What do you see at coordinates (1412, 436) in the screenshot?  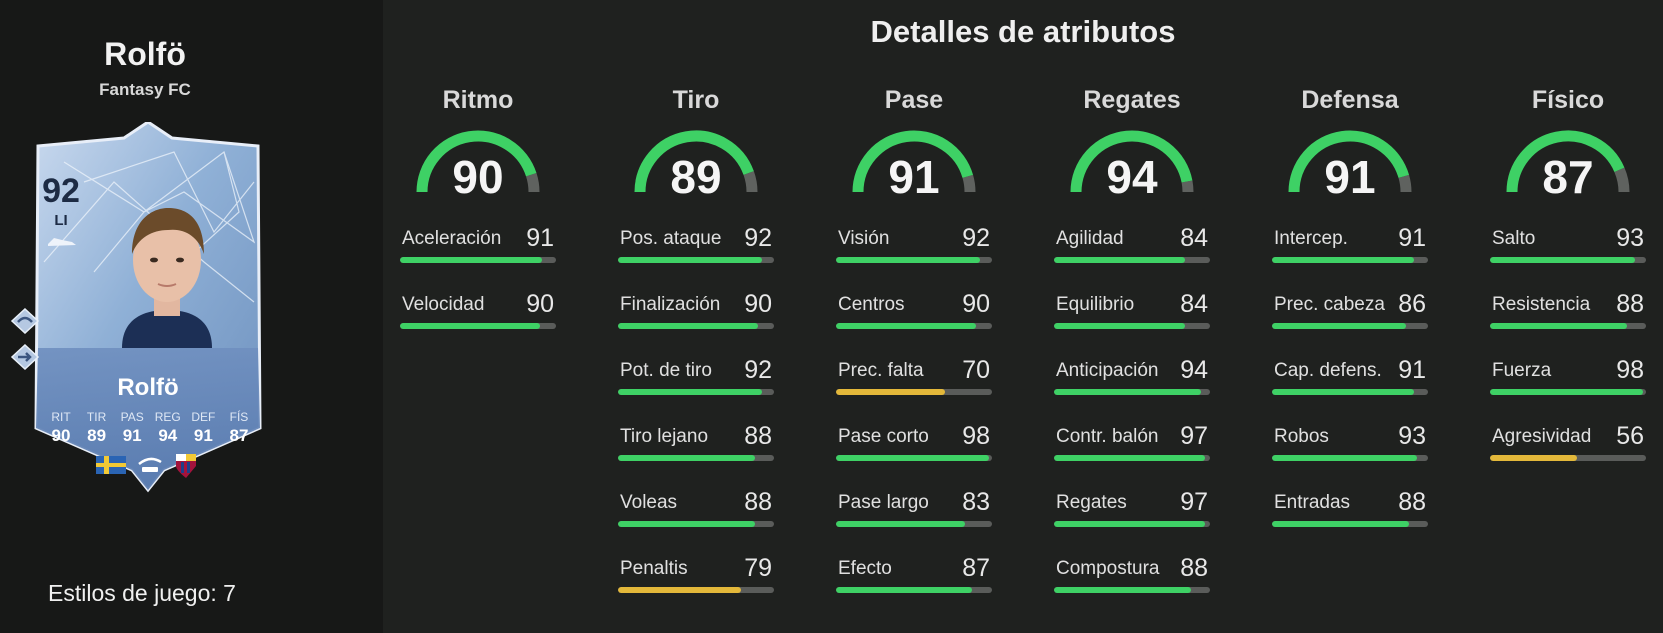 I see `attribute-value: 93` at bounding box center [1412, 436].